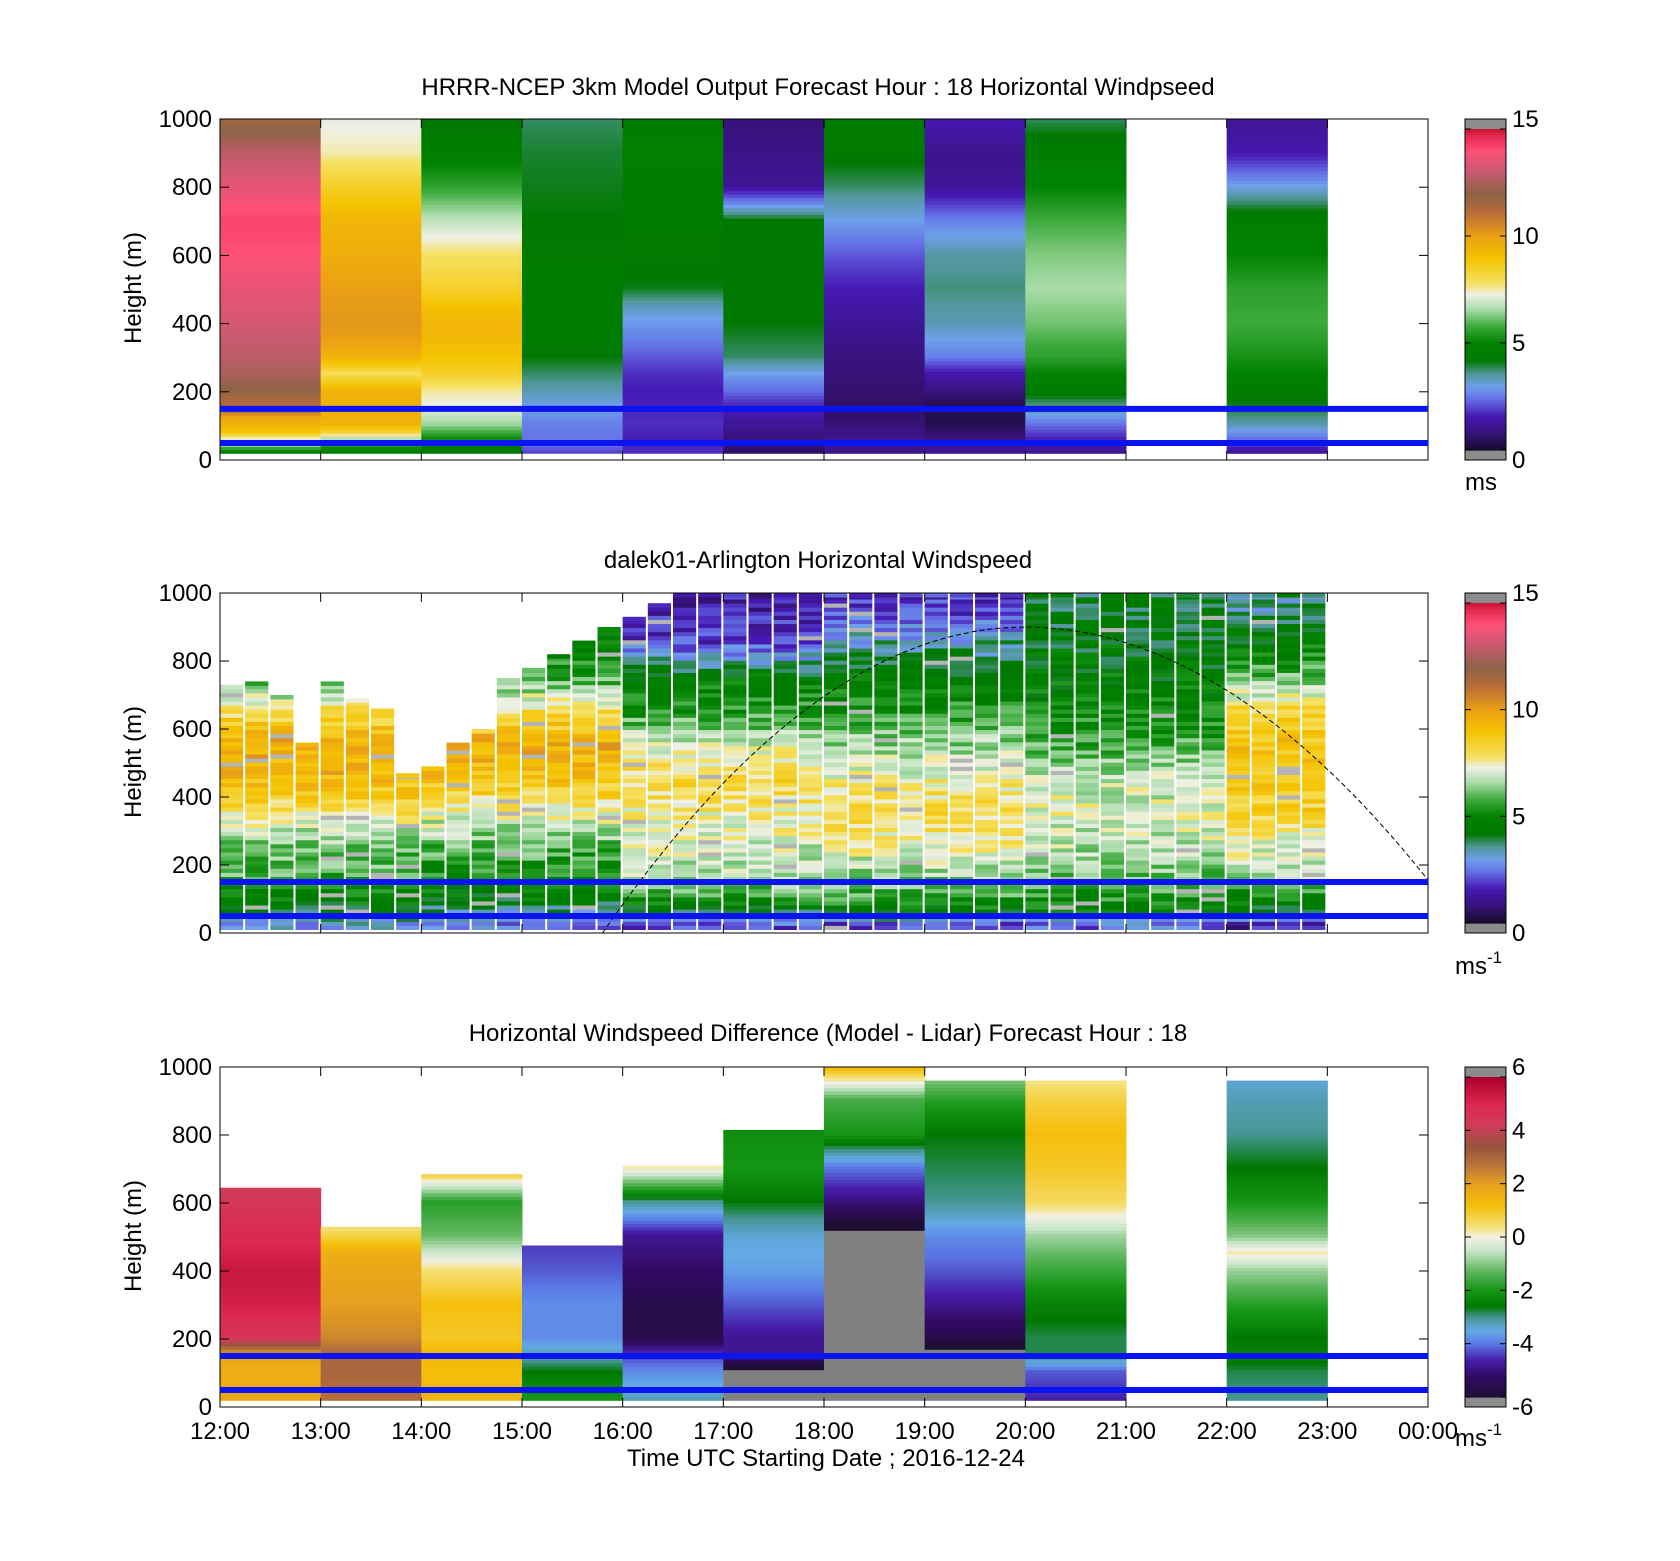  I want to click on y-tick-label: 800, so click(192, 661).